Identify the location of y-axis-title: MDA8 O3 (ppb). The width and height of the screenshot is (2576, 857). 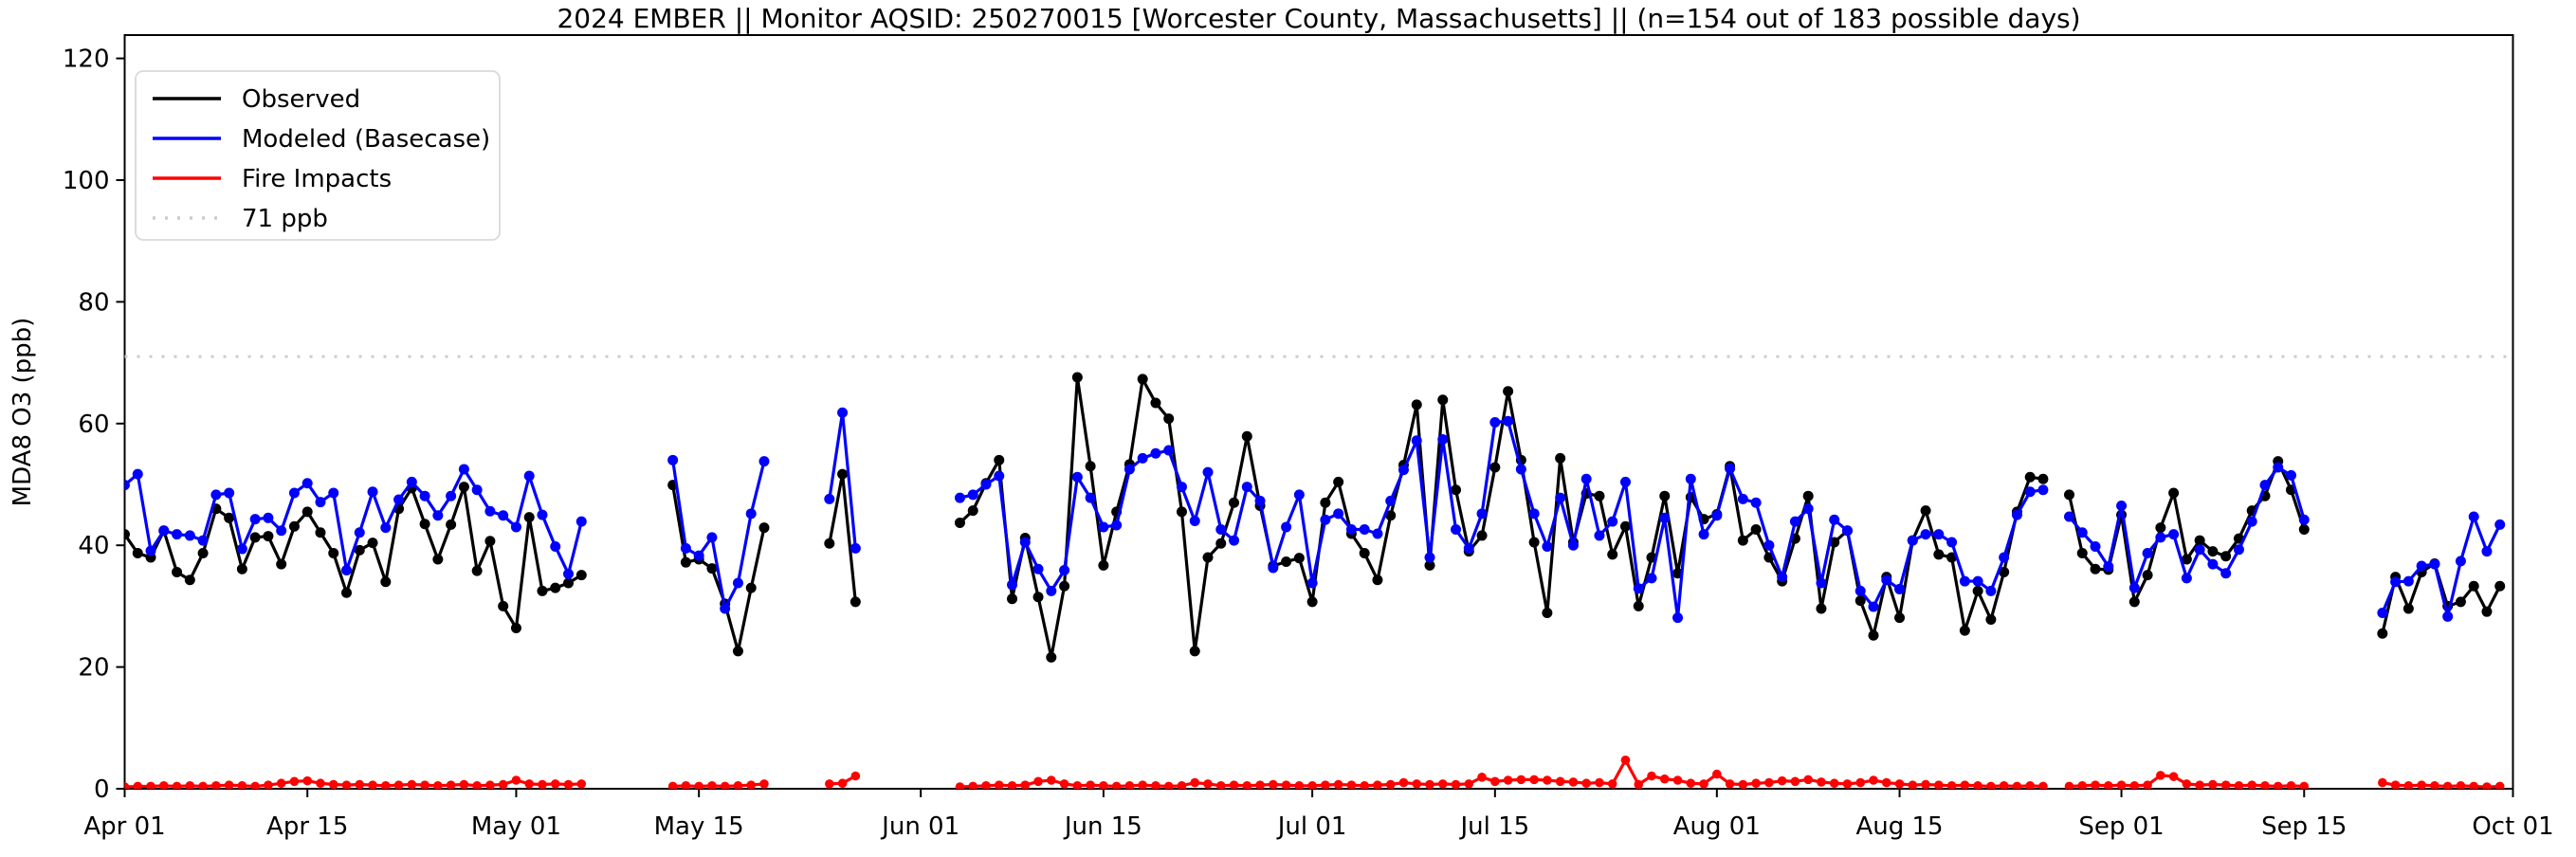
(23, 412).